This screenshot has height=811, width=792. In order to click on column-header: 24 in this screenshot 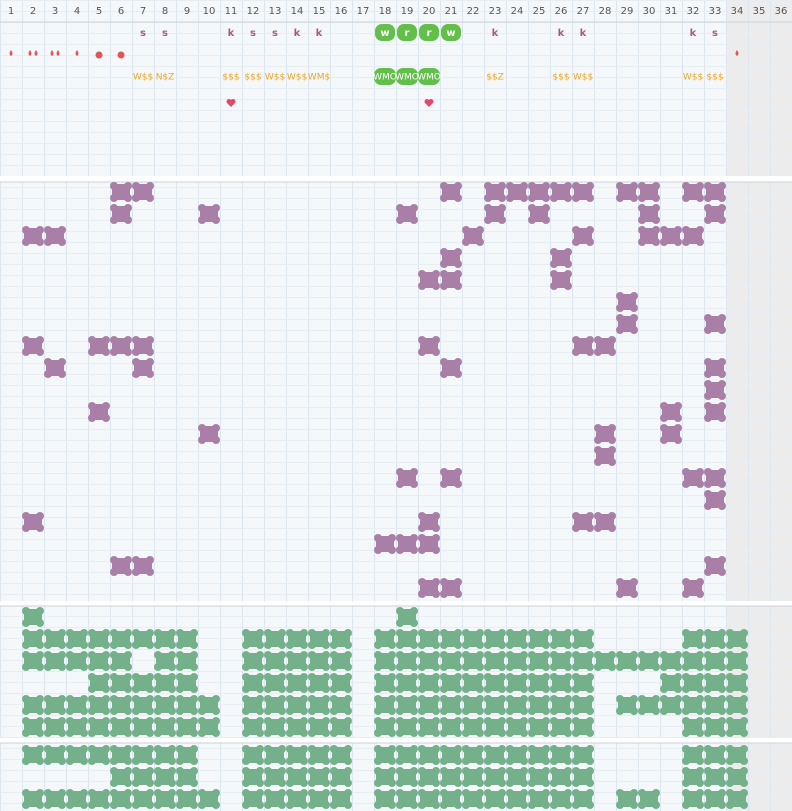, I will do `click(517, 11)`.